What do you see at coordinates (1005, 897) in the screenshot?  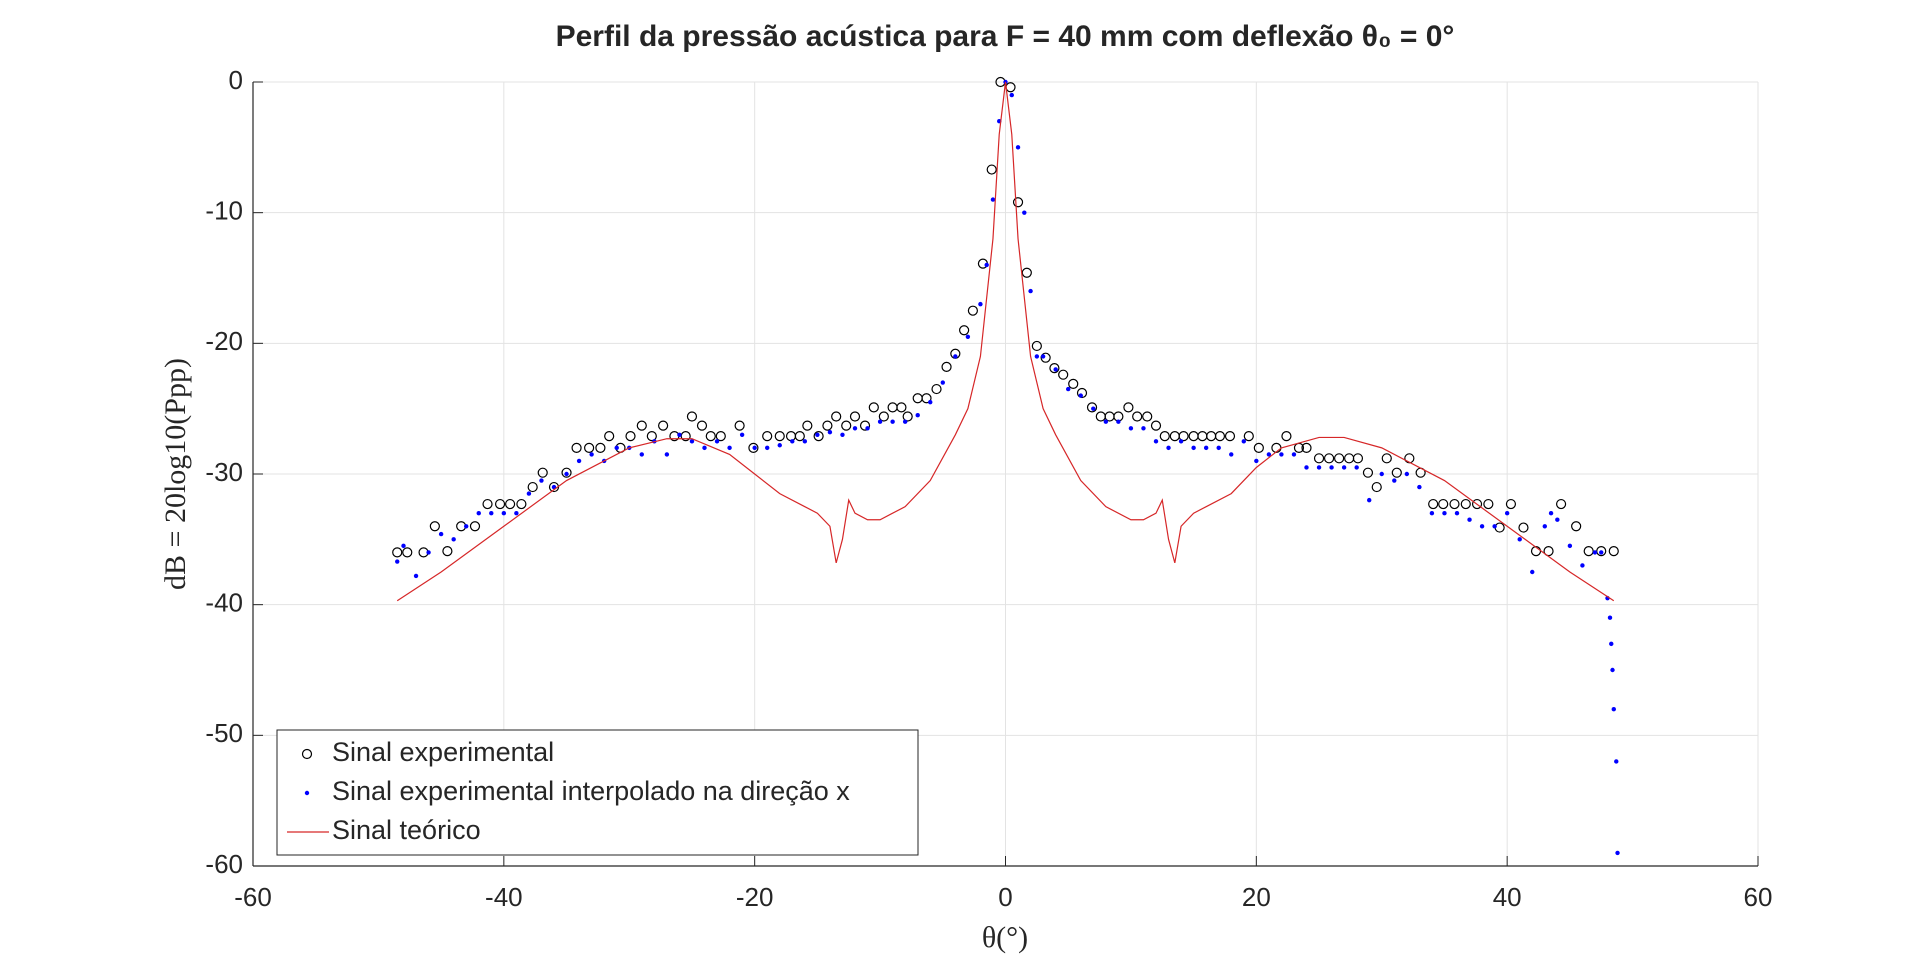 I see `x-tick-label: 0` at bounding box center [1005, 897].